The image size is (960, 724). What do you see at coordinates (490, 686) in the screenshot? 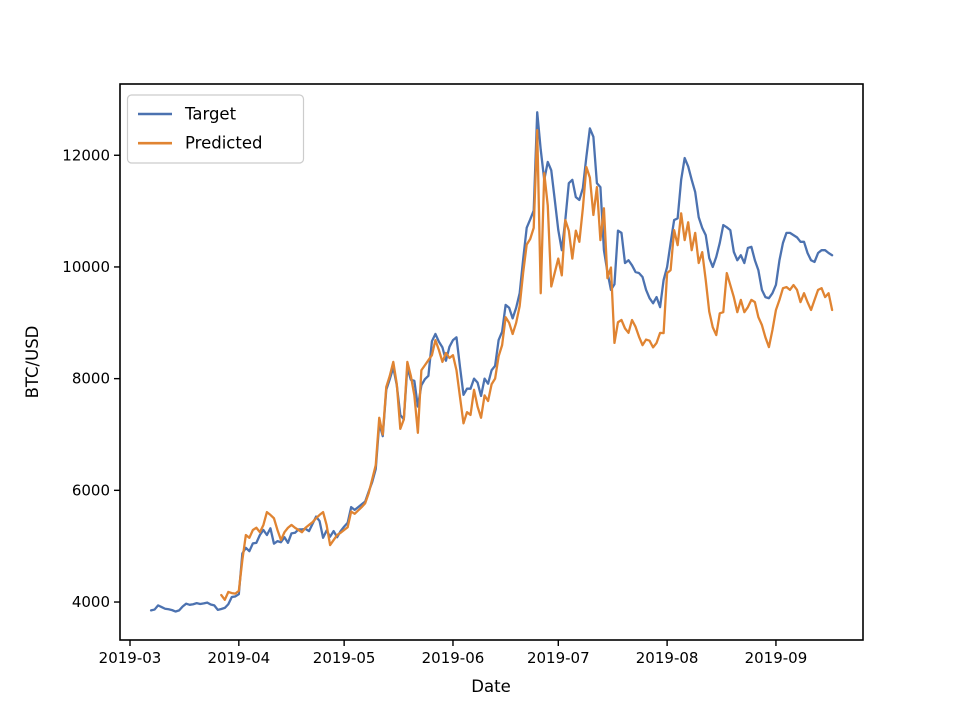
I see `x-axis-title: Date` at bounding box center [490, 686].